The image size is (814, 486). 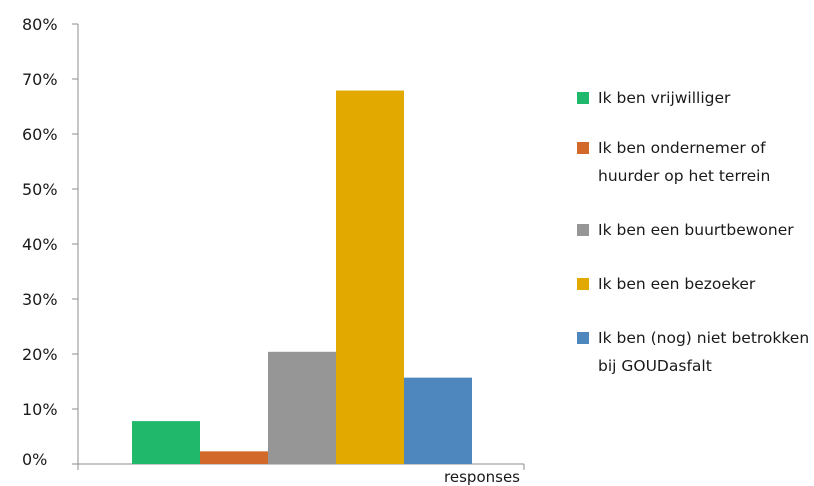 I want to click on legend-label: Ik ben een buurtbewoner, so click(x=696, y=230).